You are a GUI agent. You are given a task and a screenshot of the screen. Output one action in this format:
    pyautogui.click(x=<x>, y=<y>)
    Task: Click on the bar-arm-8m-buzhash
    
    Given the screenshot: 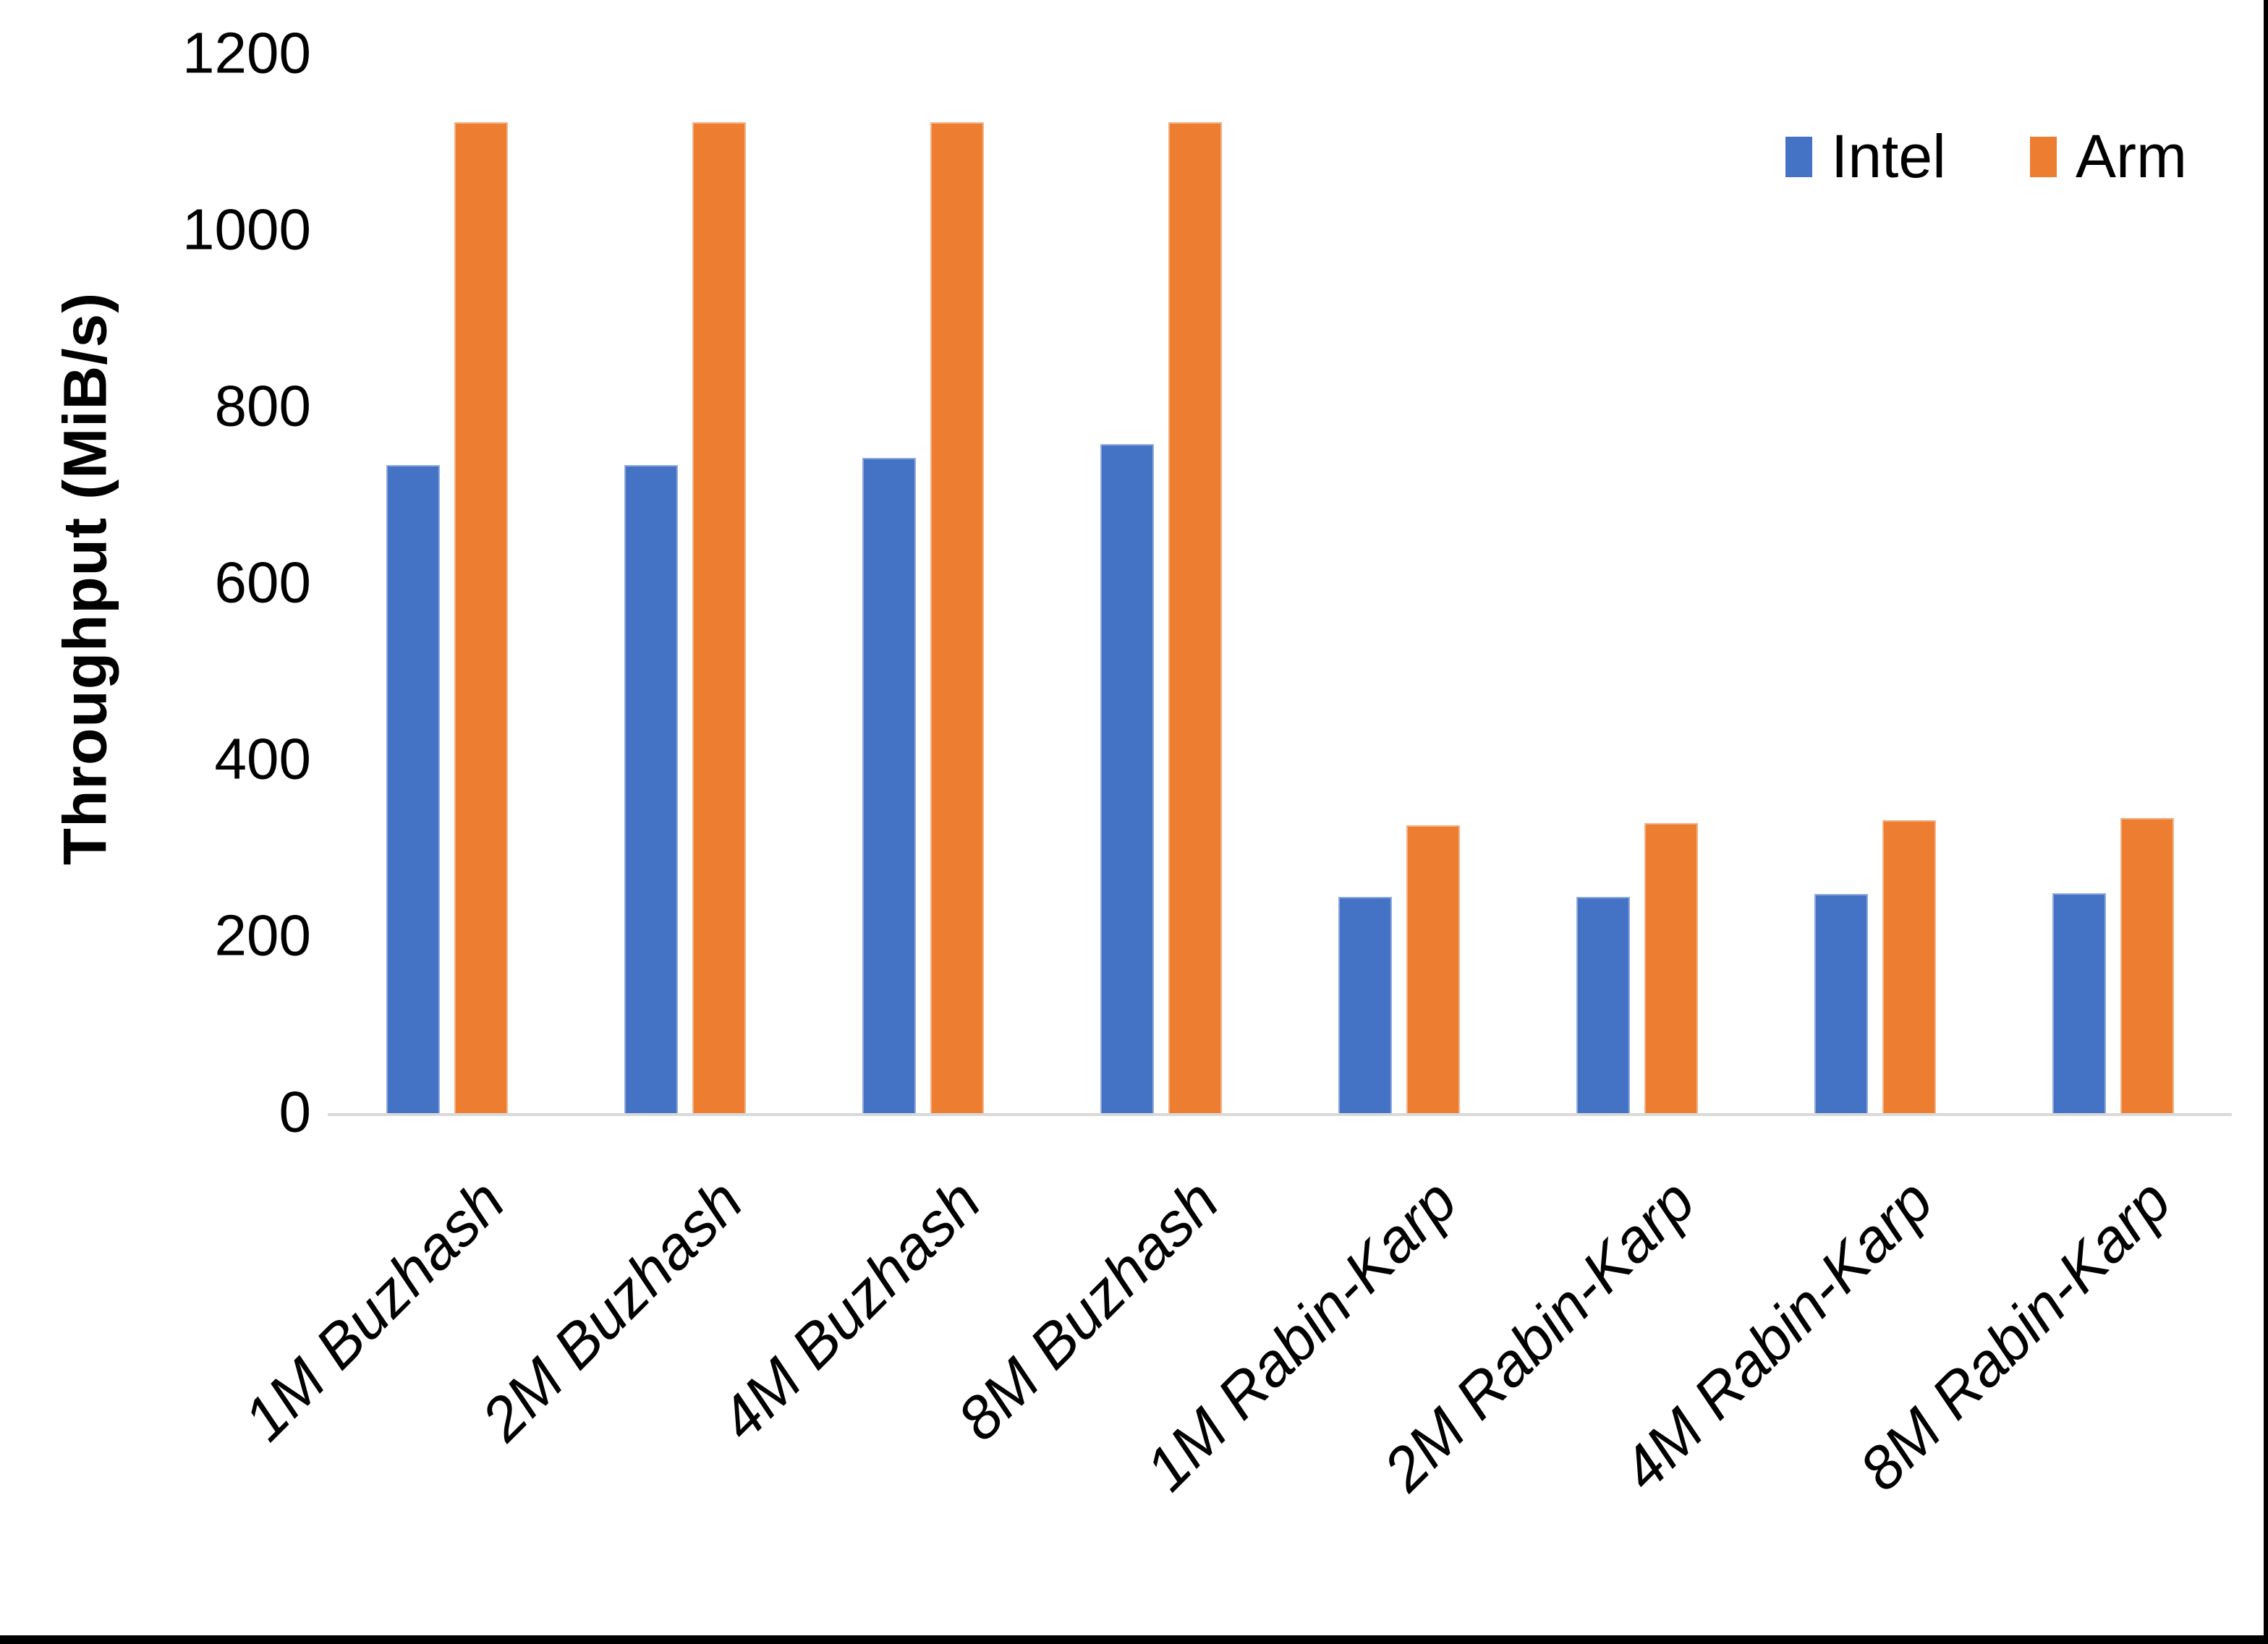 What is the action you would take?
    pyautogui.click(x=1195, y=618)
    